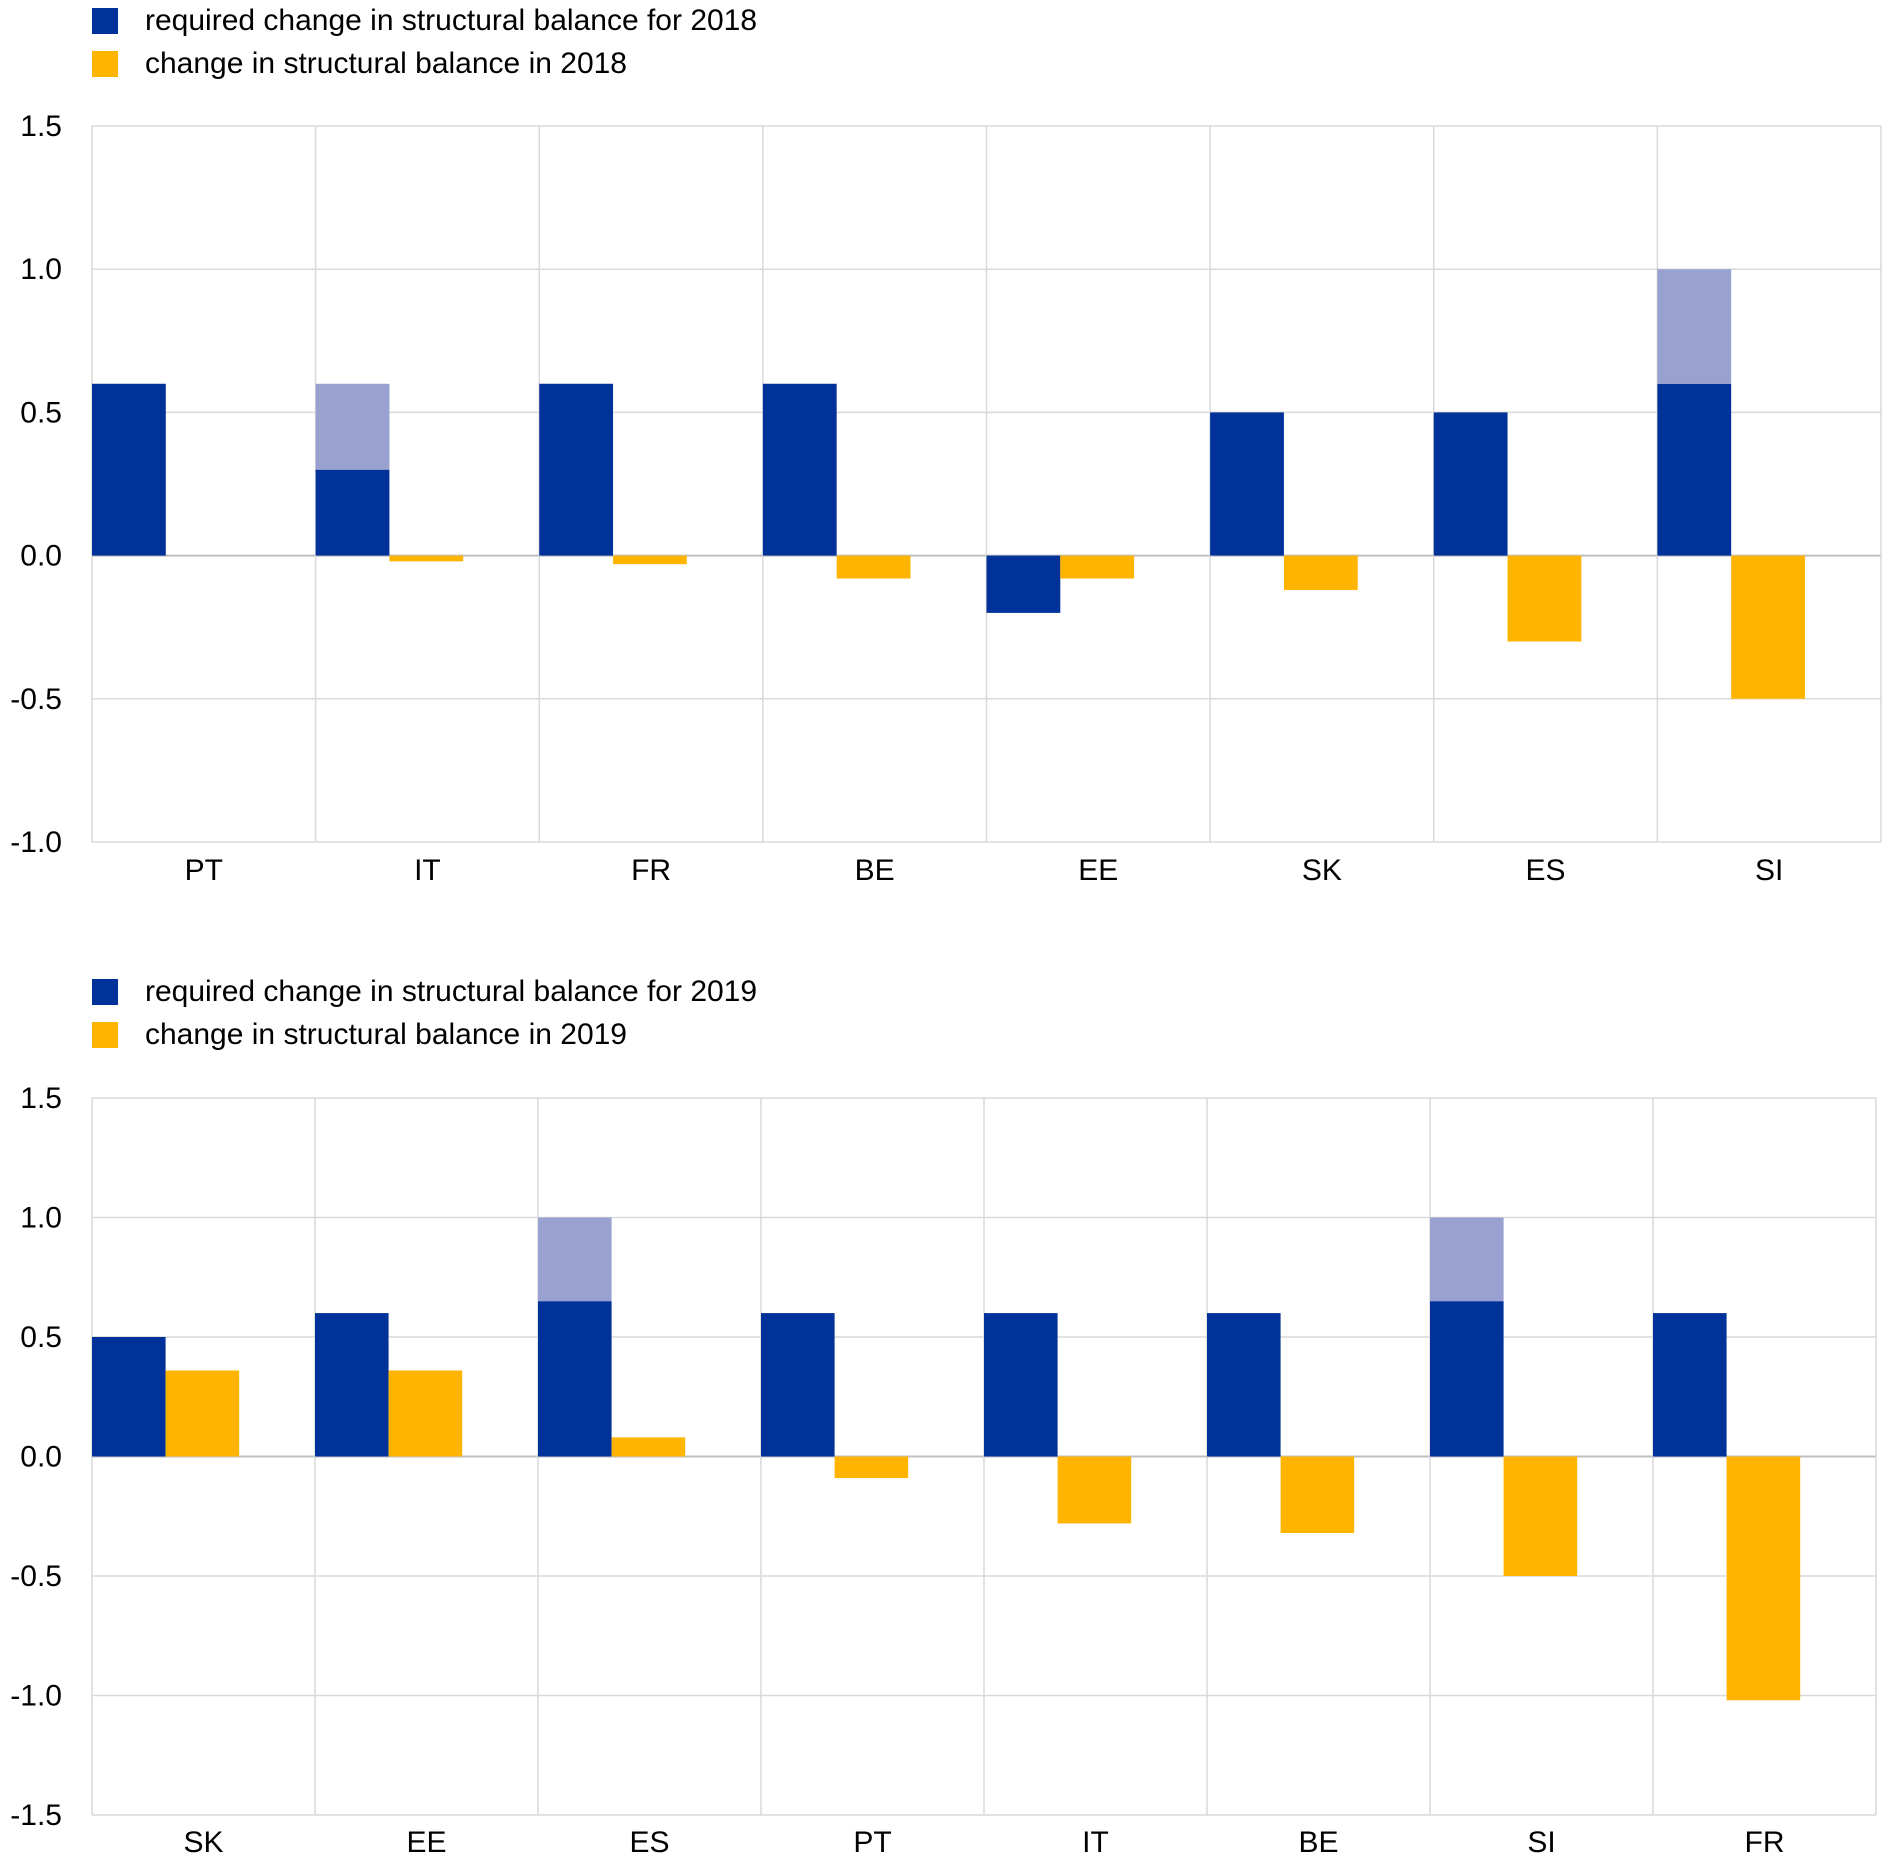 This screenshot has height=1861, width=1890. I want to click on bar-required-extra-IT, so click(352, 426).